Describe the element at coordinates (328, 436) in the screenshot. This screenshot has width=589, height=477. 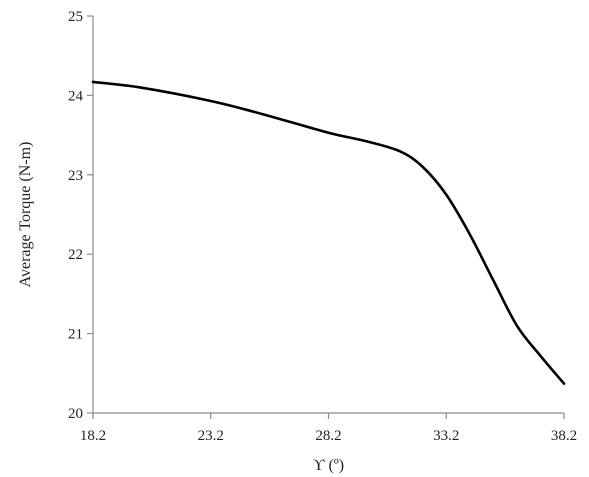
I see `x-tick-label: 28.2` at that location.